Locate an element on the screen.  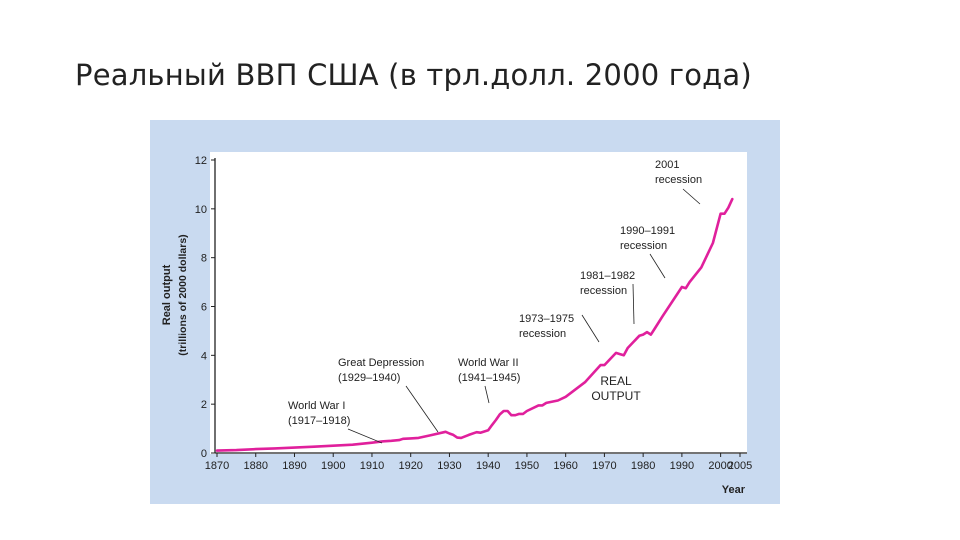
annotation-1990-leader is located at coordinates (657, 266).